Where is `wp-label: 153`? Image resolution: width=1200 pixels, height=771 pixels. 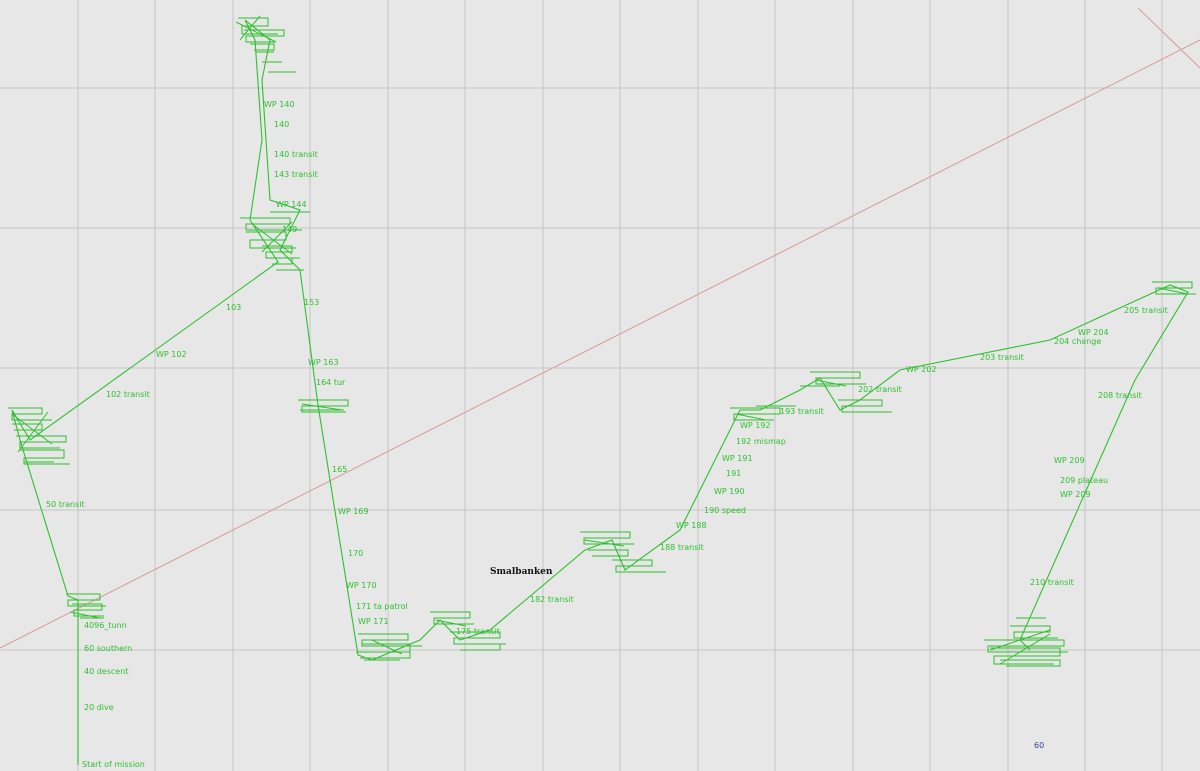
wp-label: 153 is located at coordinates (311, 302).